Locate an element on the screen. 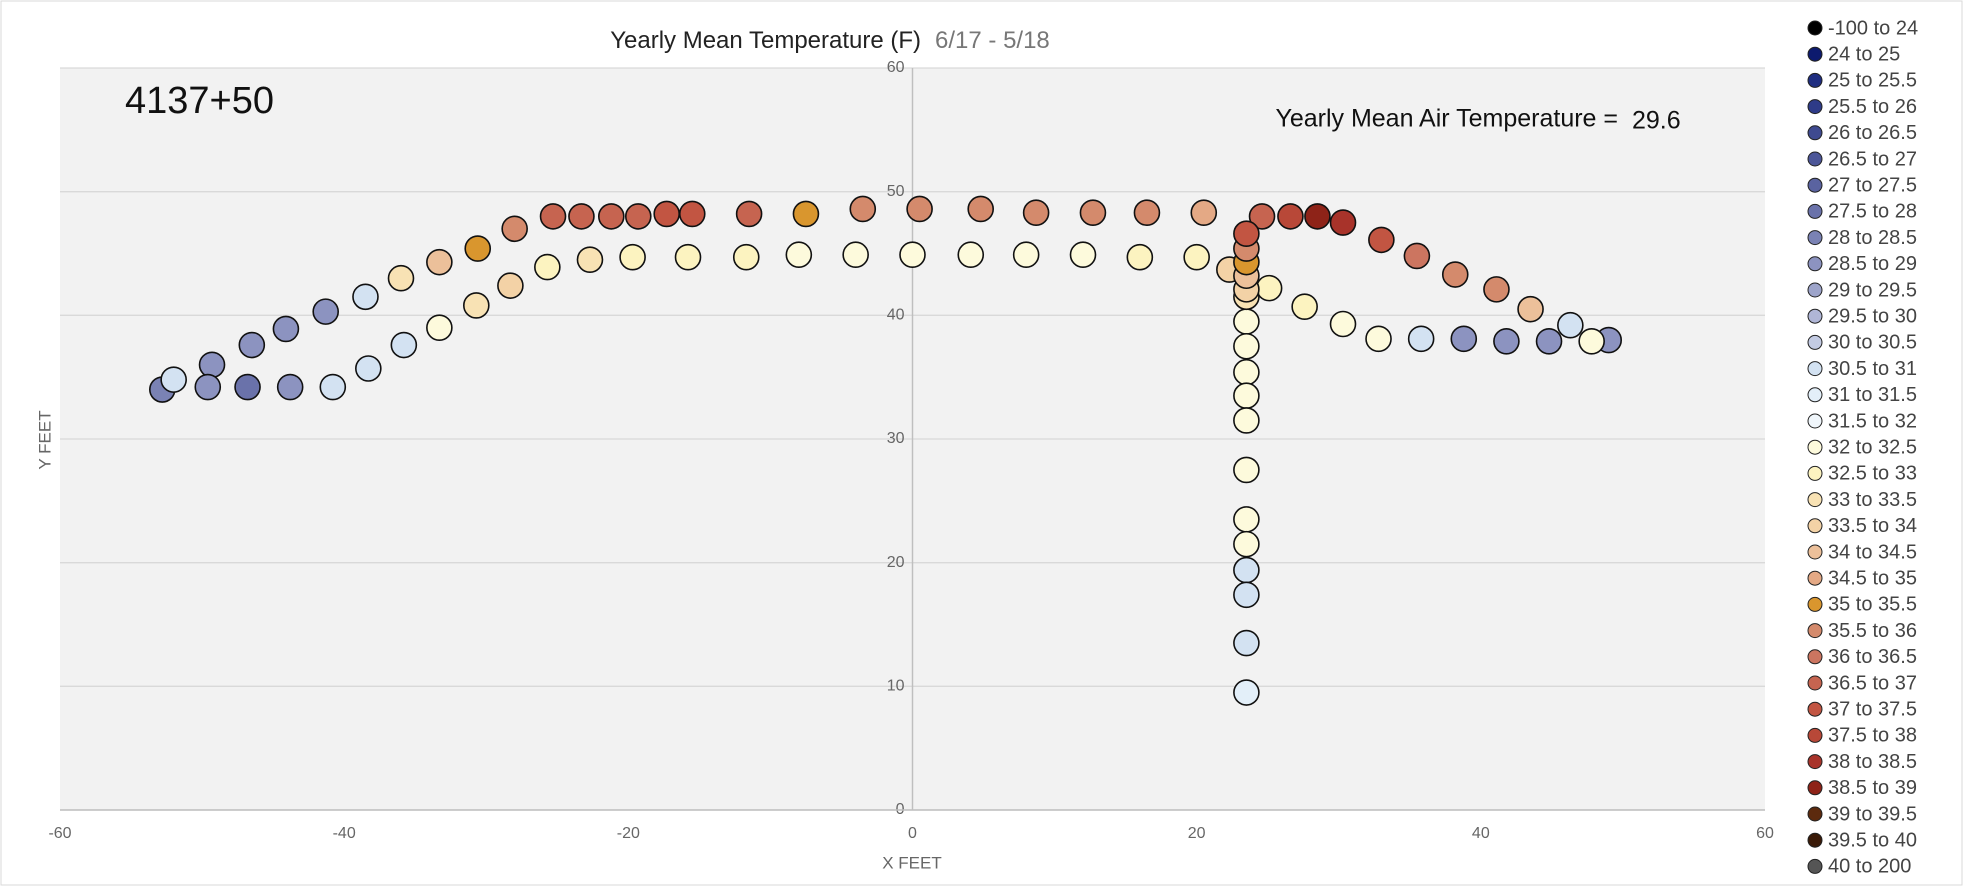  y-tick-label: 50 is located at coordinates (896, 191).